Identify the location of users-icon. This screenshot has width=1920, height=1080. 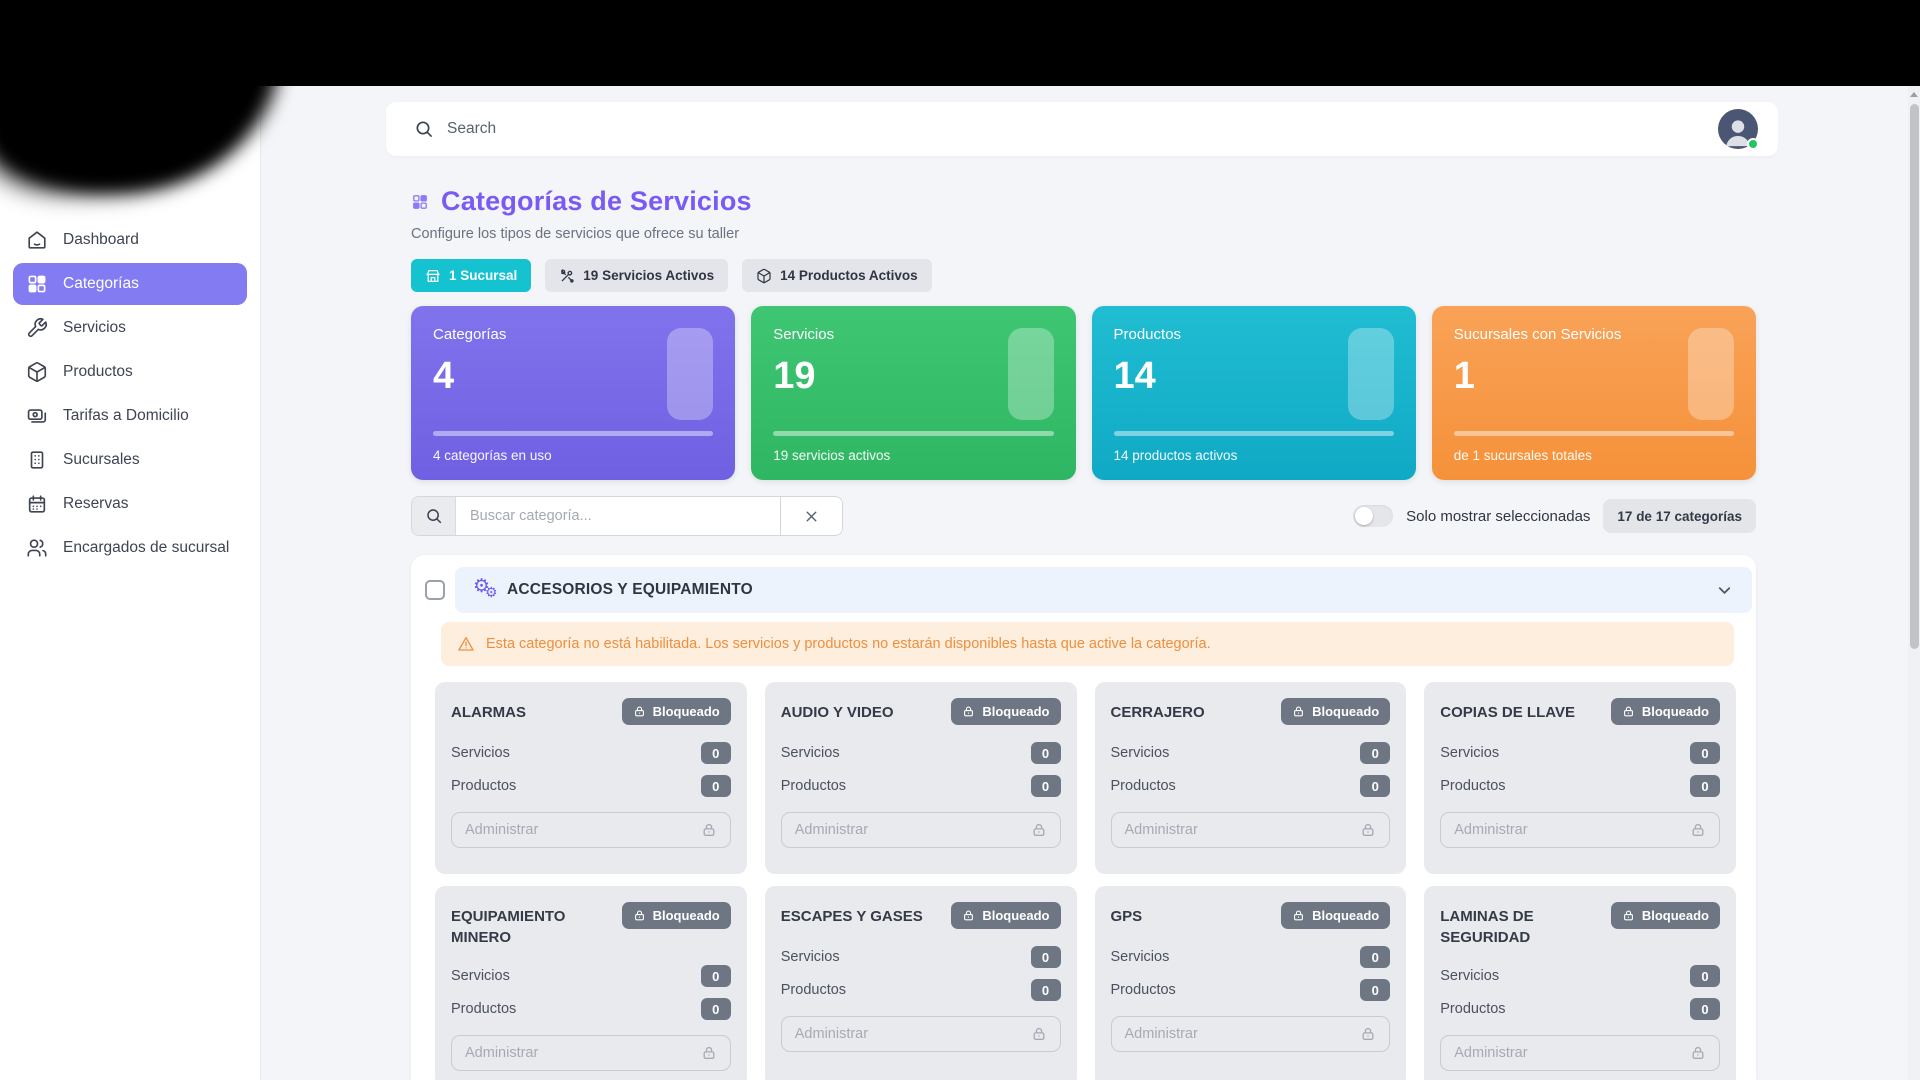
(37, 548).